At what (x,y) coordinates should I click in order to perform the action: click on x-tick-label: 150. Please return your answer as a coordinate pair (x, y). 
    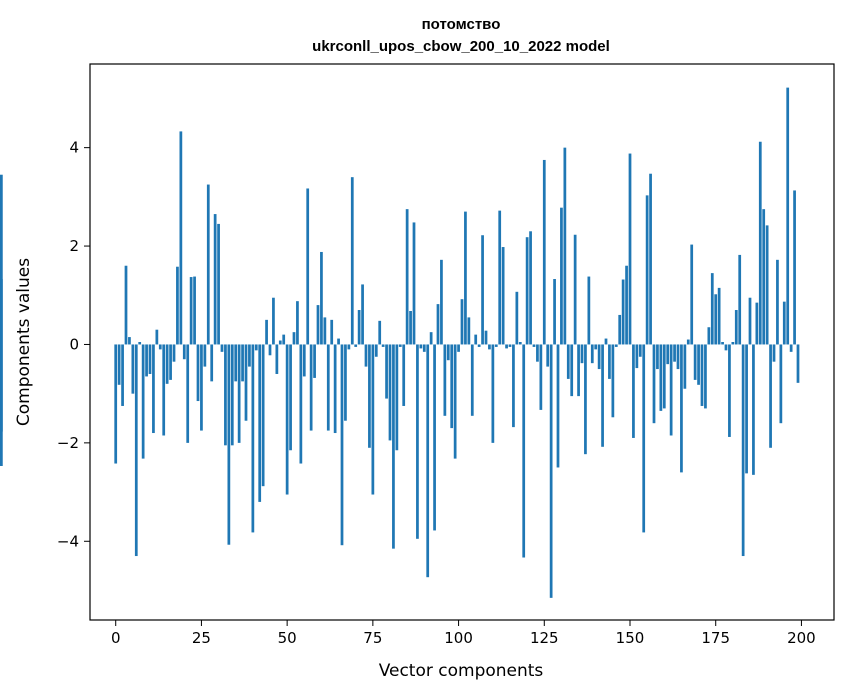
    Looking at the image, I should click on (630, 638).